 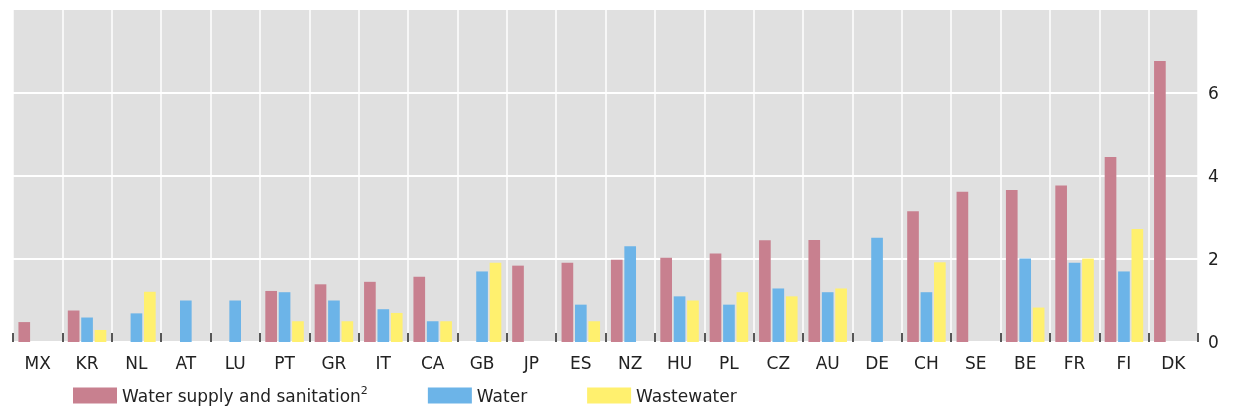 What do you see at coordinates (531, 362) in the screenshot?
I see `x-tick-label: JP` at bounding box center [531, 362].